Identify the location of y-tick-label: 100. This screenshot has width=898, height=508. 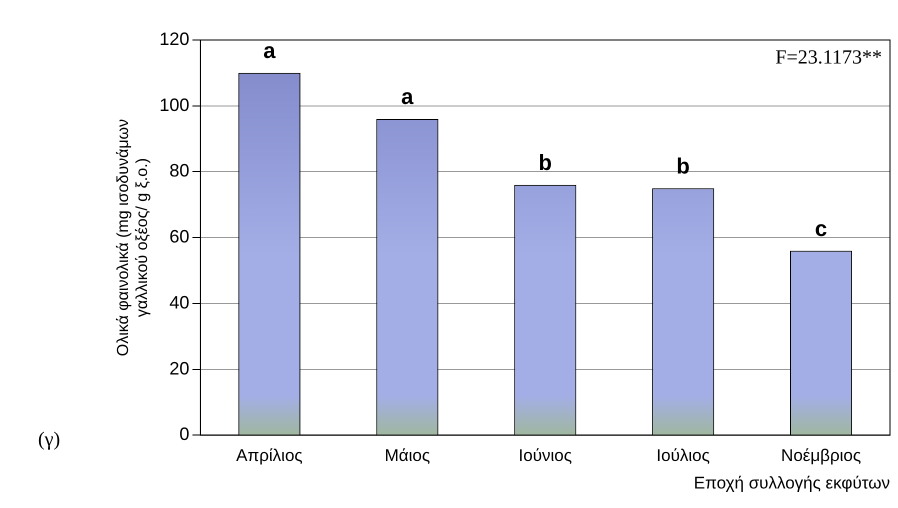
(174, 104).